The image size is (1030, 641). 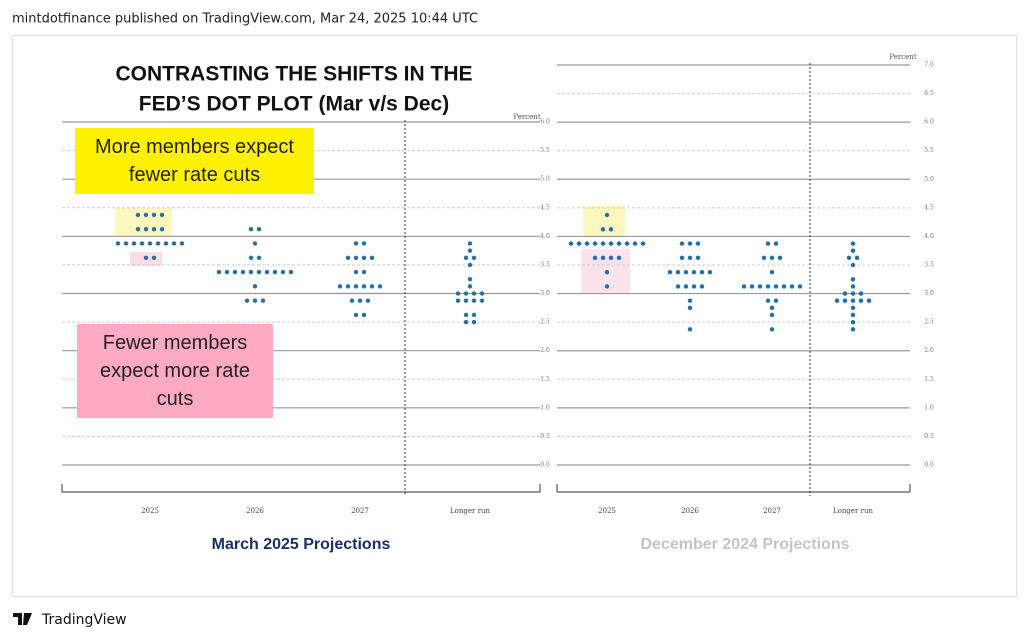 What do you see at coordinates (929, 350) in the screenshot?
I see `y-tick-label: 2.0` at bounding box center [929, 350].